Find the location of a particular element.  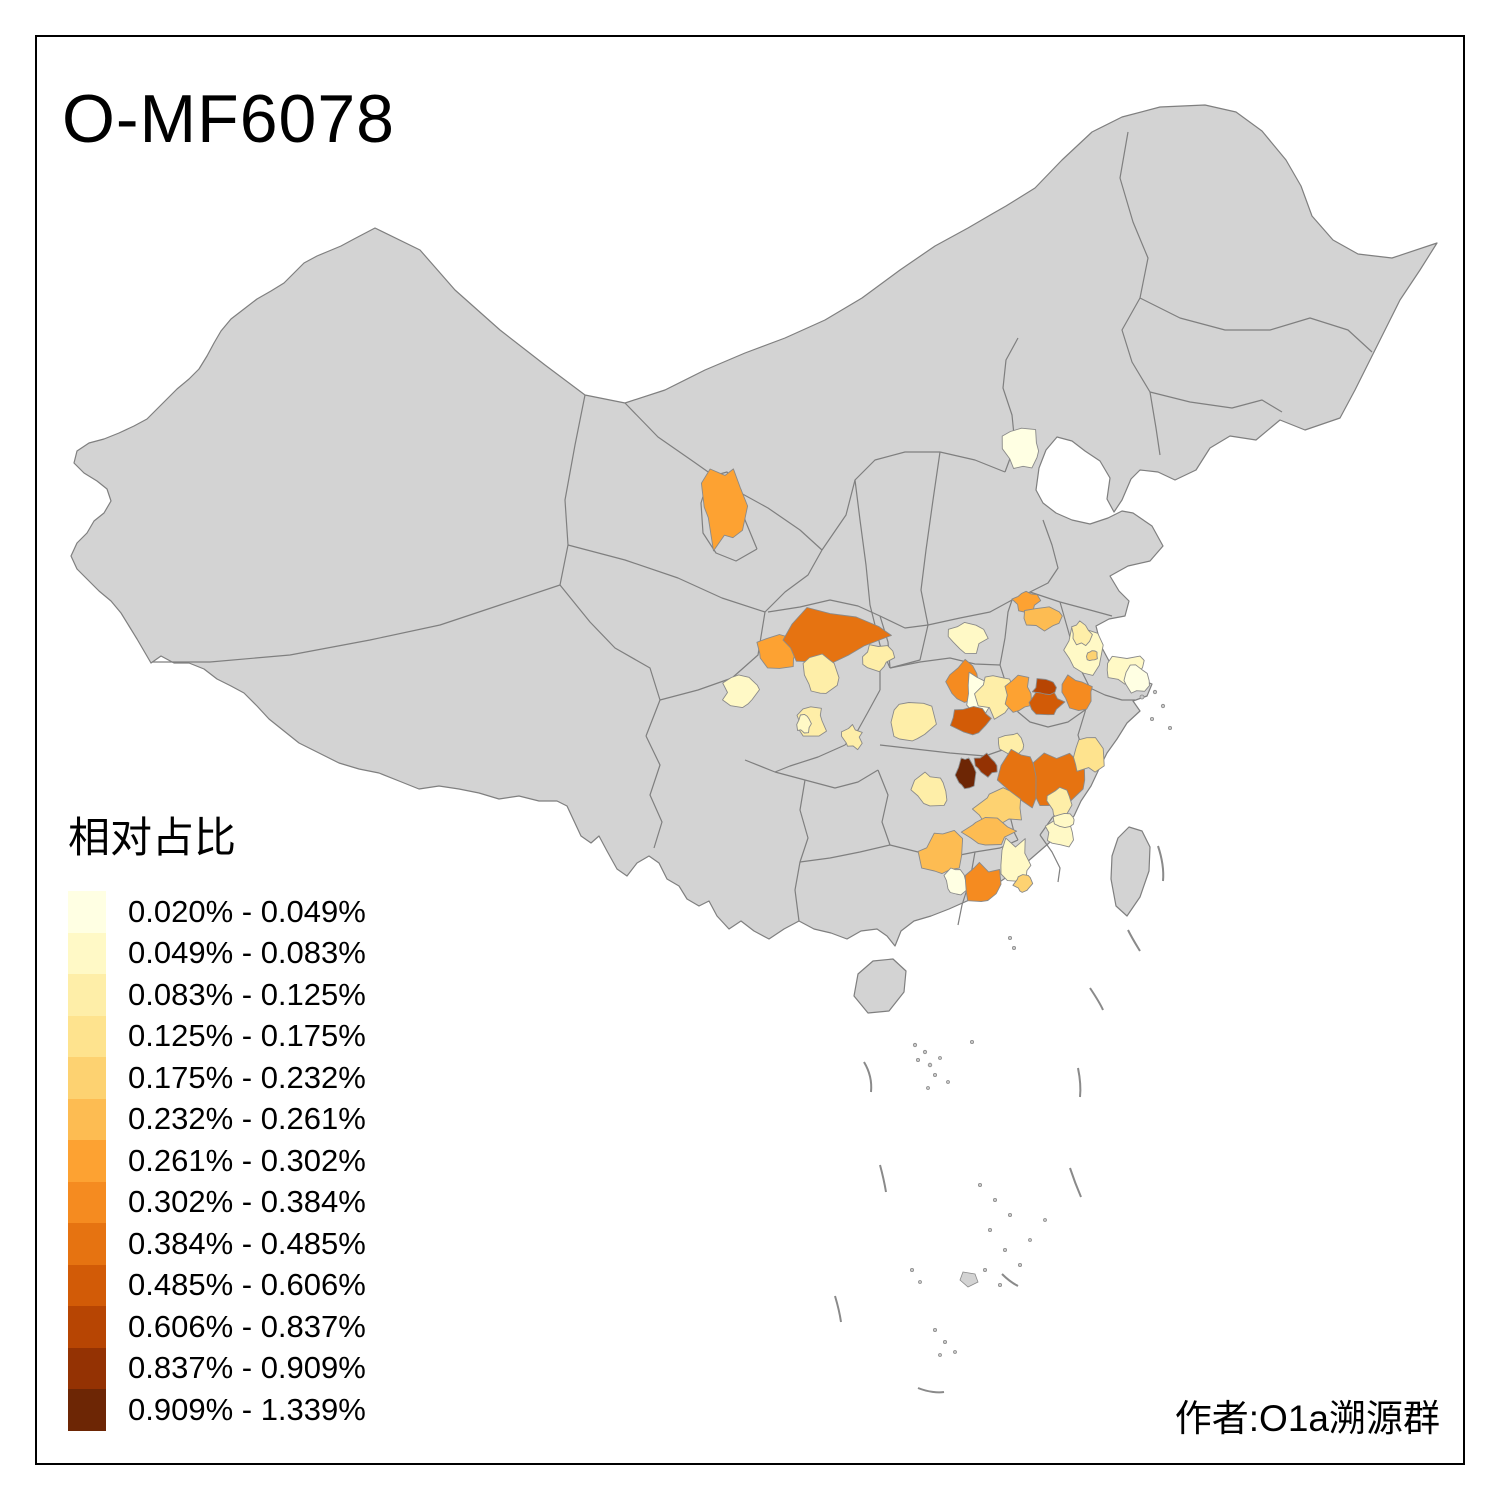

legend-row: 0.302% - 0.384% is located at coordinates (217, 1202).